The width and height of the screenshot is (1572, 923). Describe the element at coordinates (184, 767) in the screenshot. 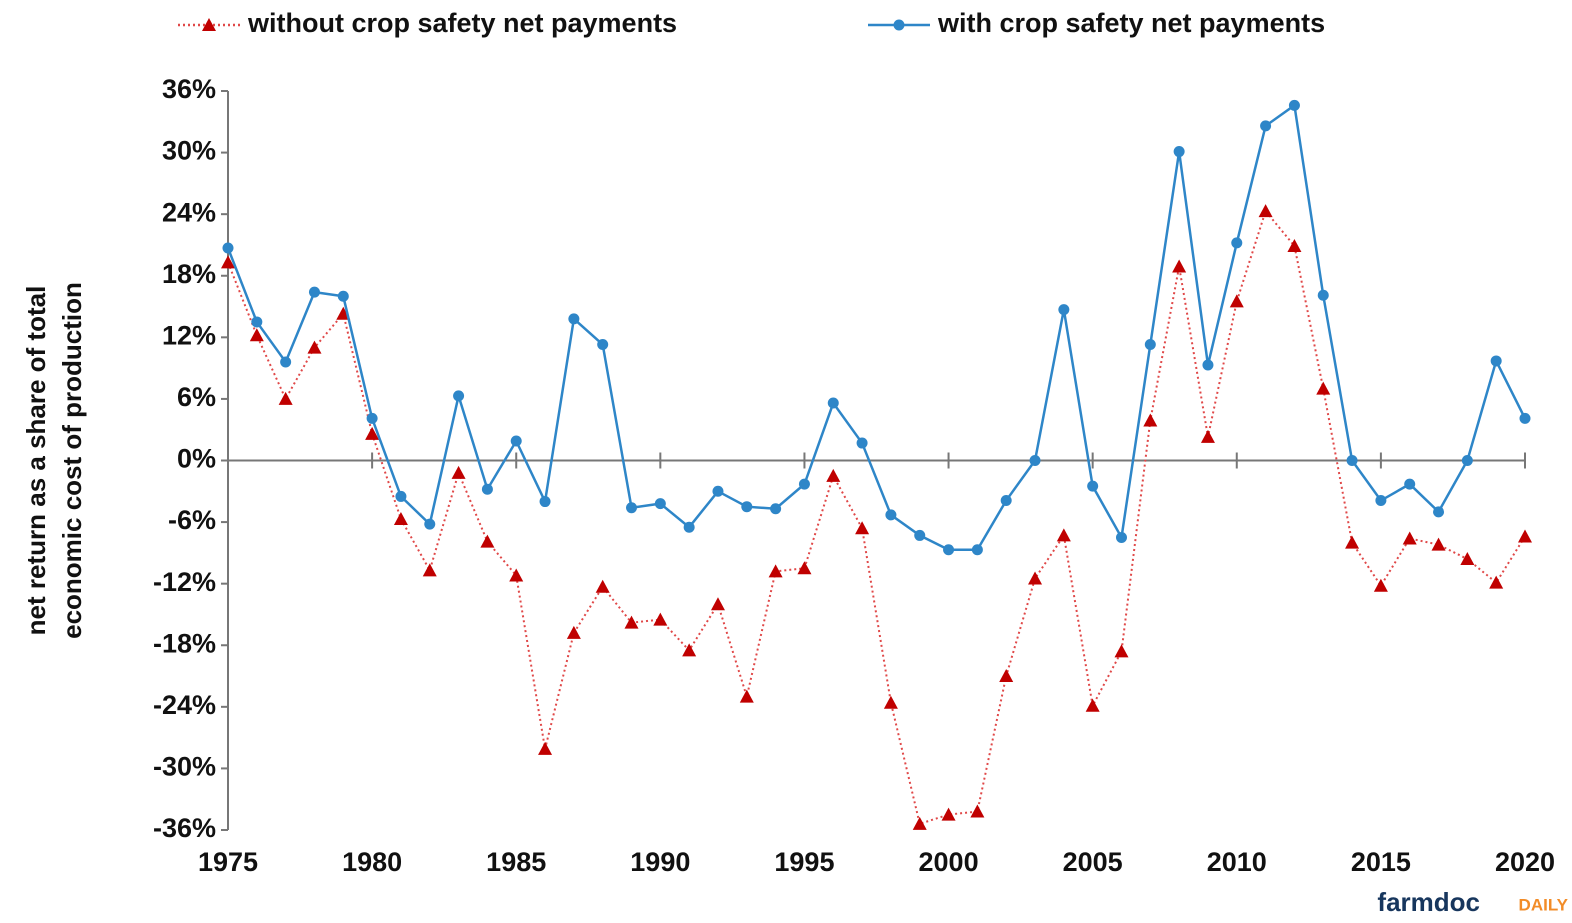

I see `y-tick-label: -30%` at that location.